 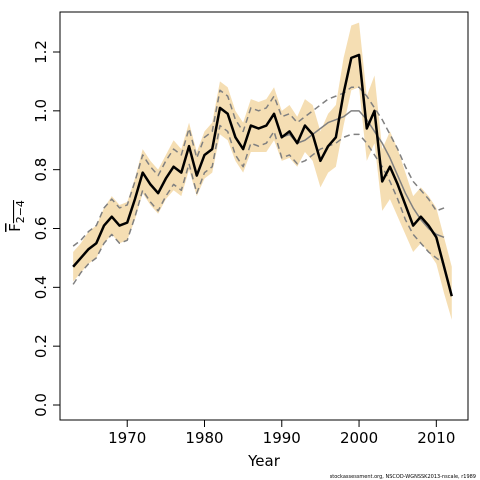 I want to click on y-tick-label: 0.2, so click(x=41, y=346).